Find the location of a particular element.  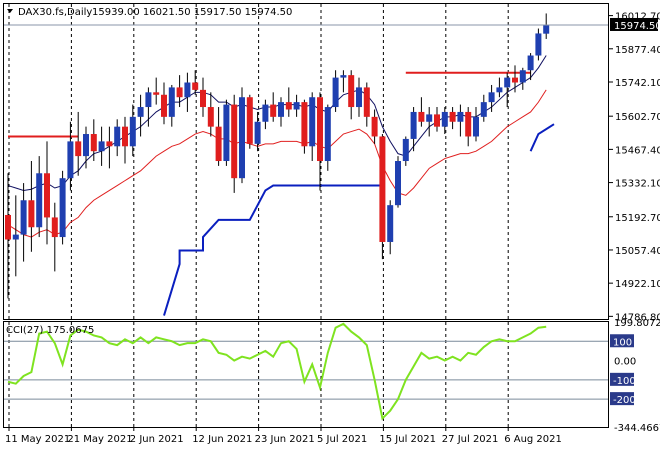

x-tick-label: 6 Aug 2021 is located at coordinates (533, 439).